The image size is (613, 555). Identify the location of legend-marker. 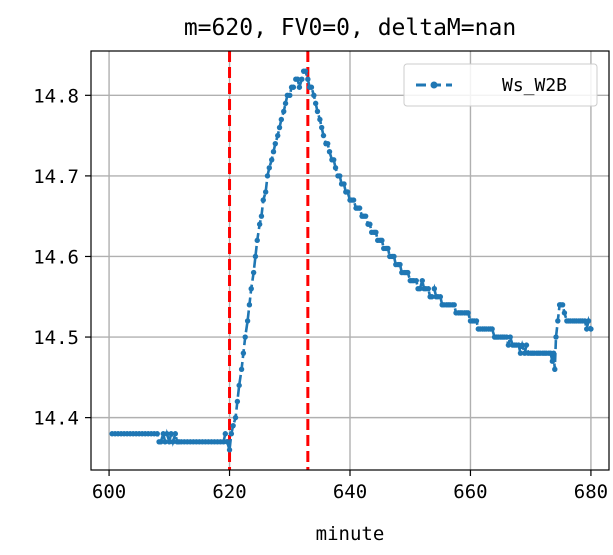
(434, 85).